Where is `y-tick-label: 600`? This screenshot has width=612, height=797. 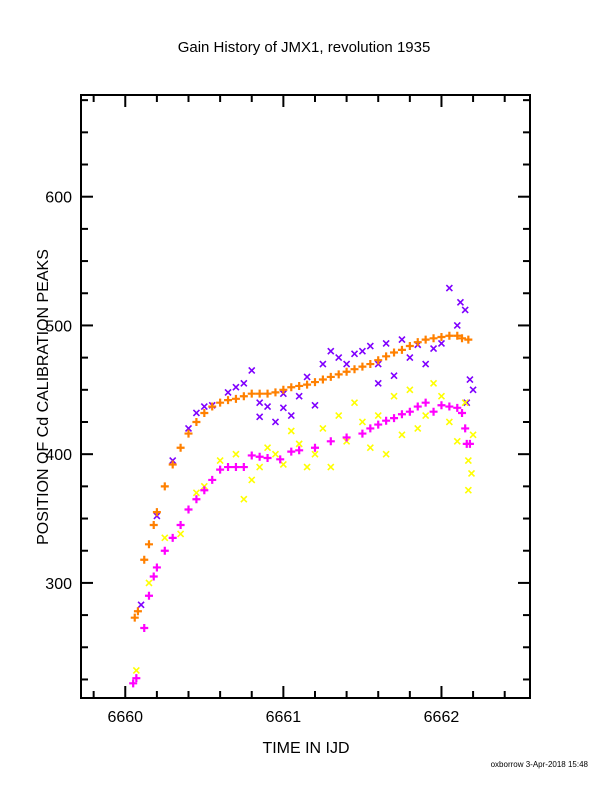 y-tick-label: 600 is located at coordinates (58, 198).